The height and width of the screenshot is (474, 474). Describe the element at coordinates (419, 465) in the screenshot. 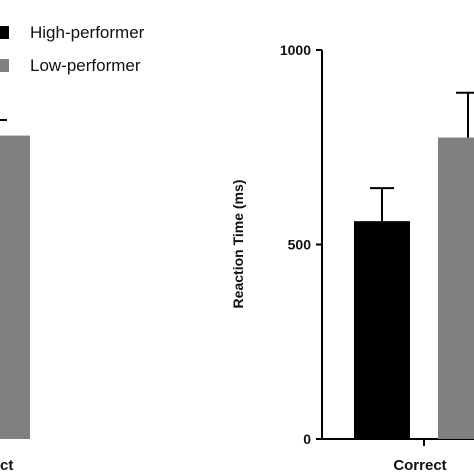

I see `right-category-label: Correct` at that location.